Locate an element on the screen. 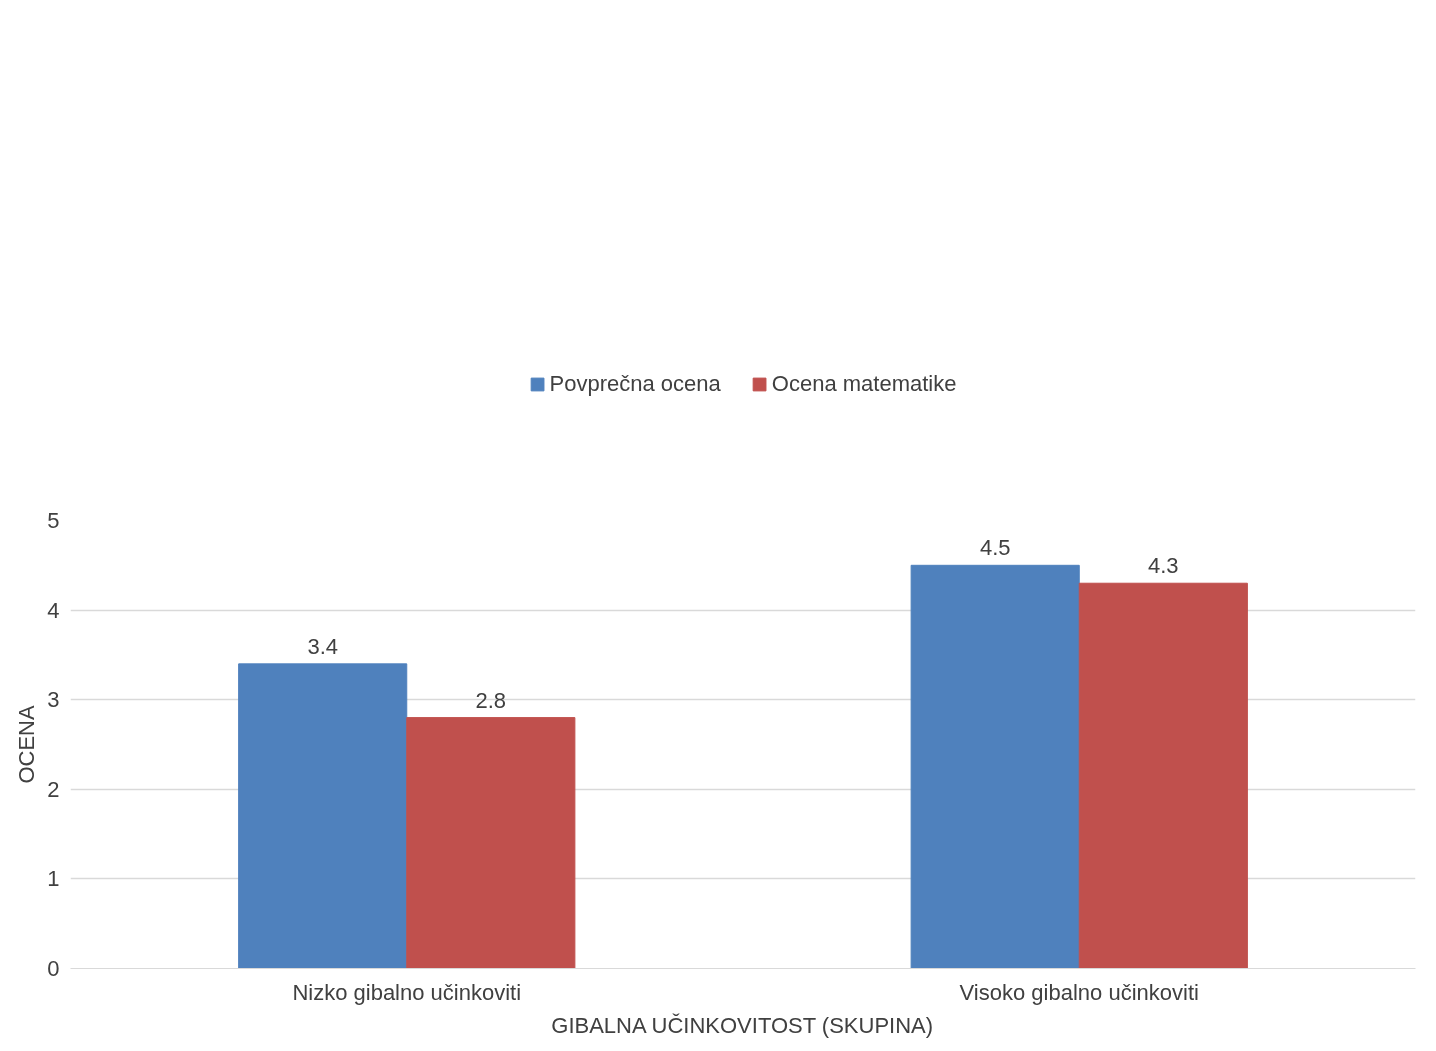  y-tick-label: 3 is located at coordinates (53, 700).